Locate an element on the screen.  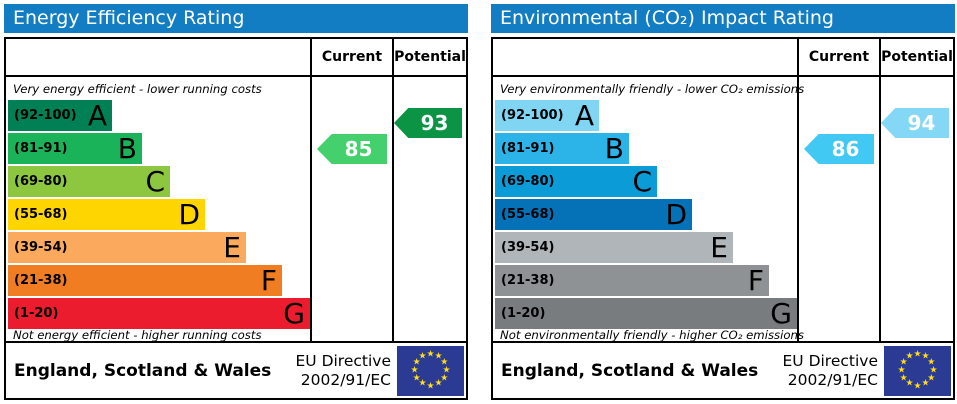
energy-current-column-header: Current is located at coordinates (352, 57).